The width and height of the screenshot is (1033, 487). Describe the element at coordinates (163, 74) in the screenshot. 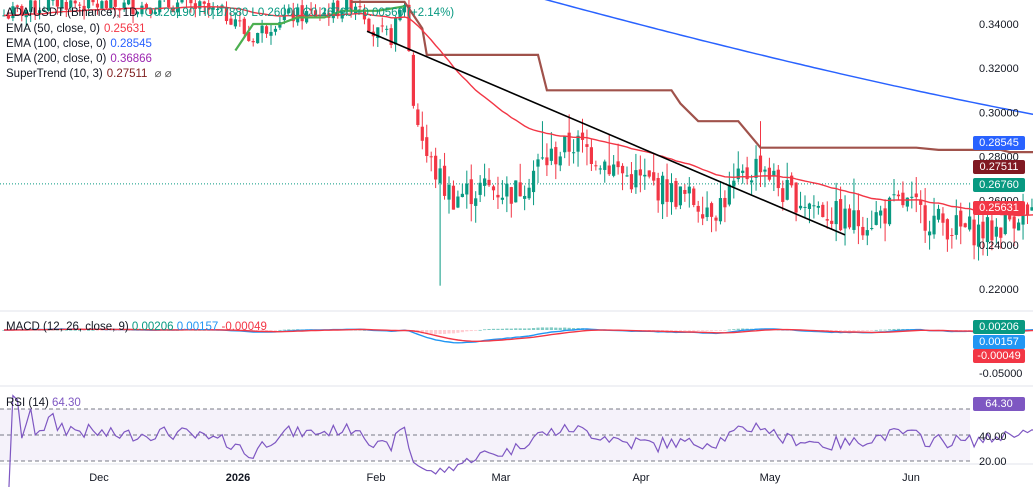

I see `eye-icon: ⌀ ⌀` at that location.